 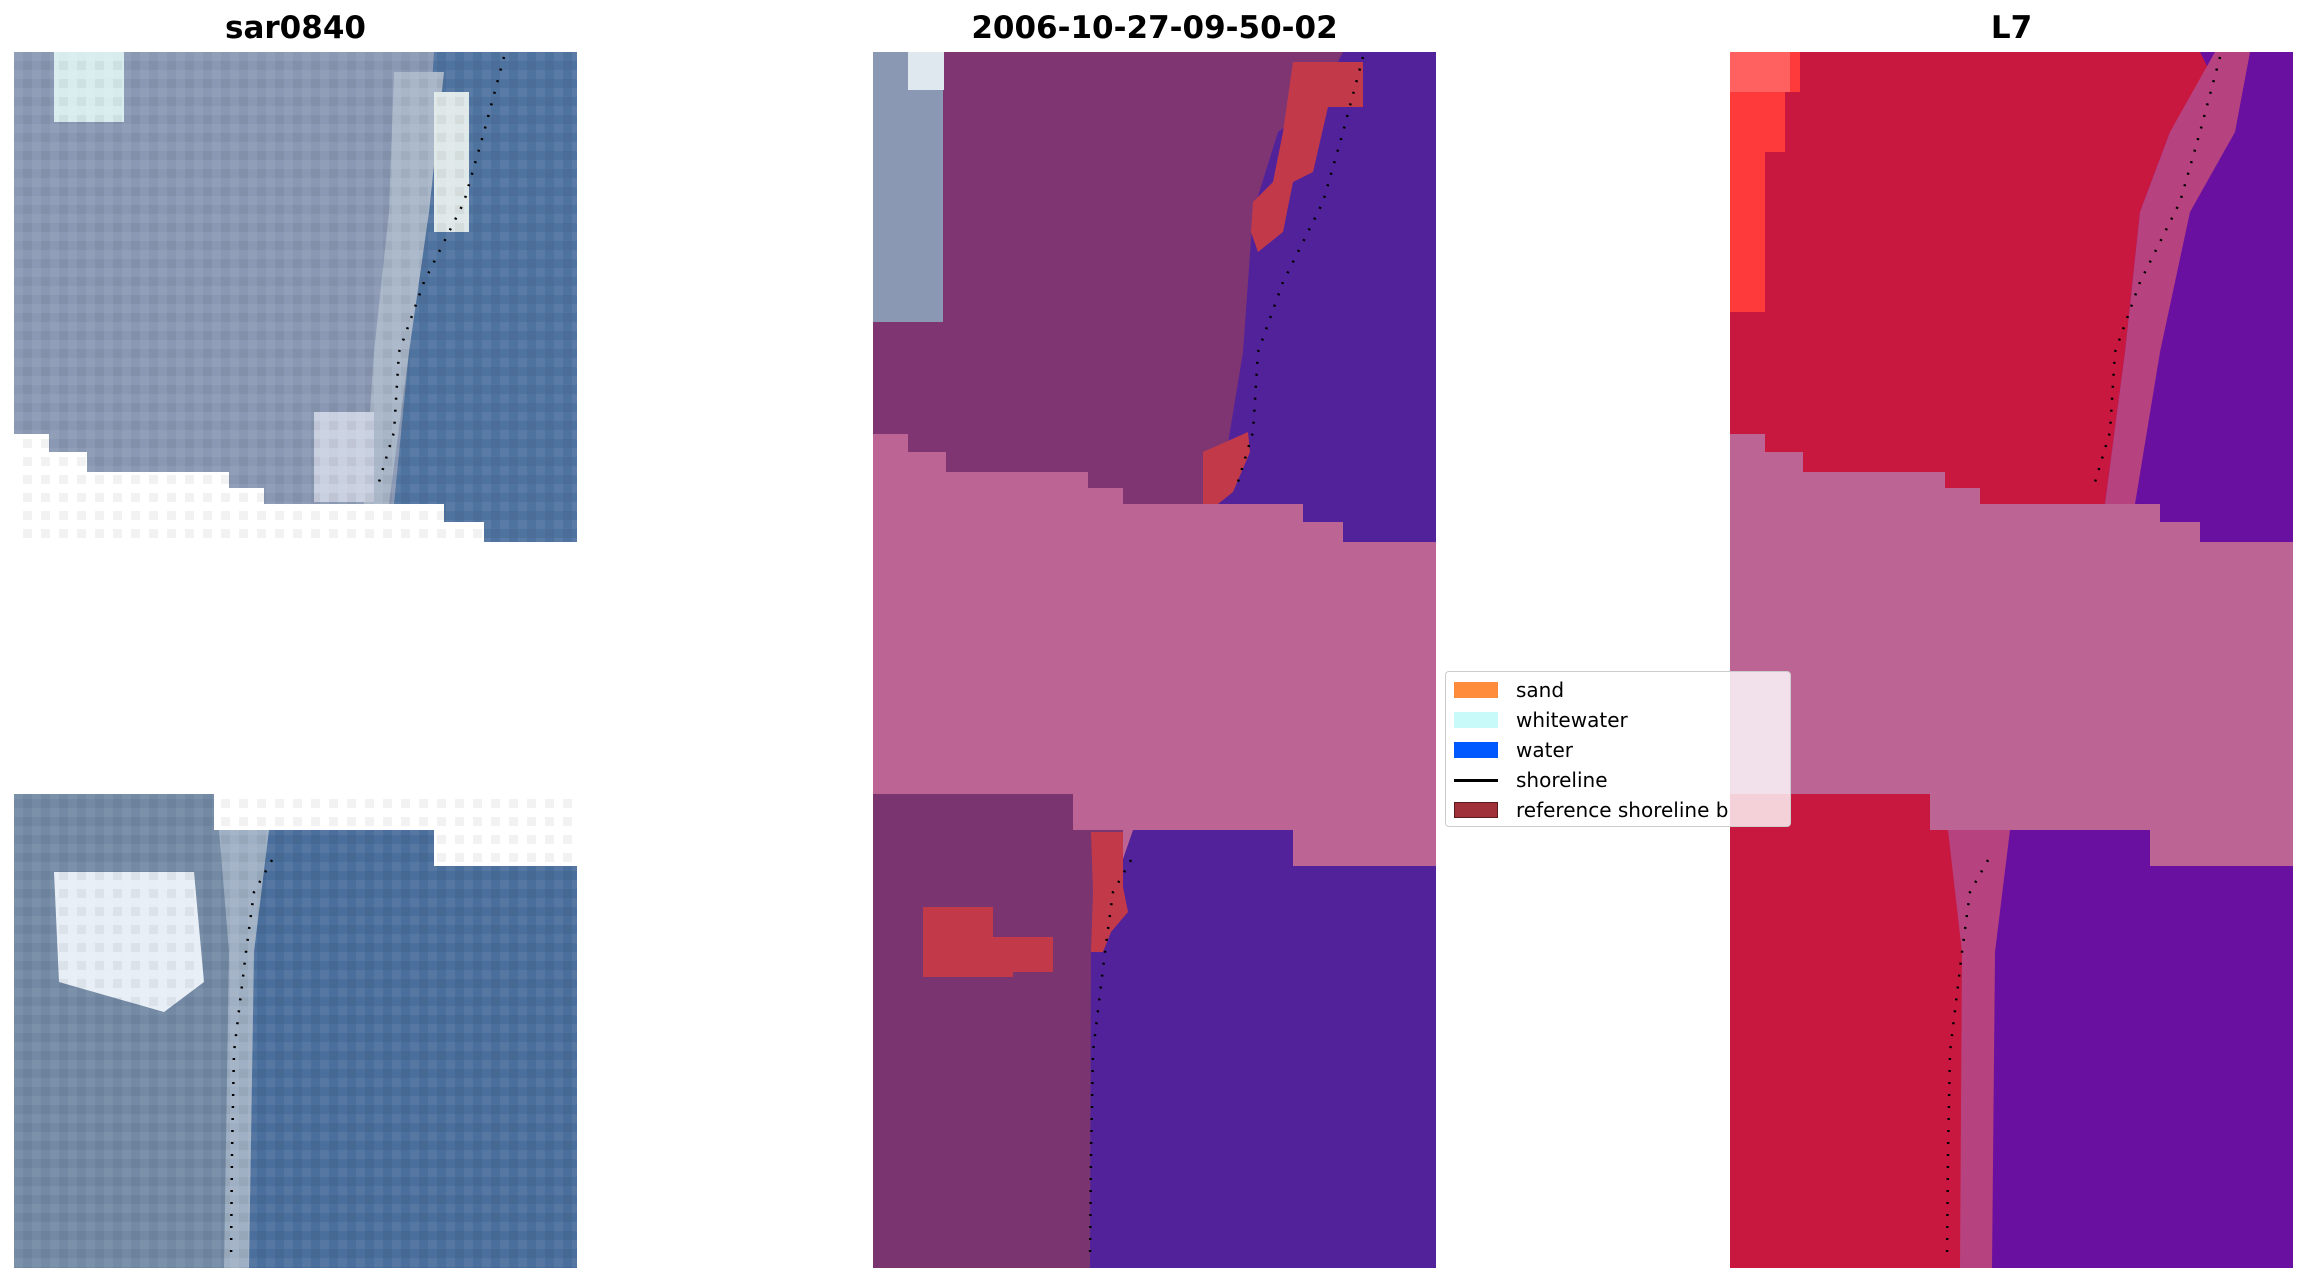 I want to click on class-reference-lower-a, so click(x=988, y=942).